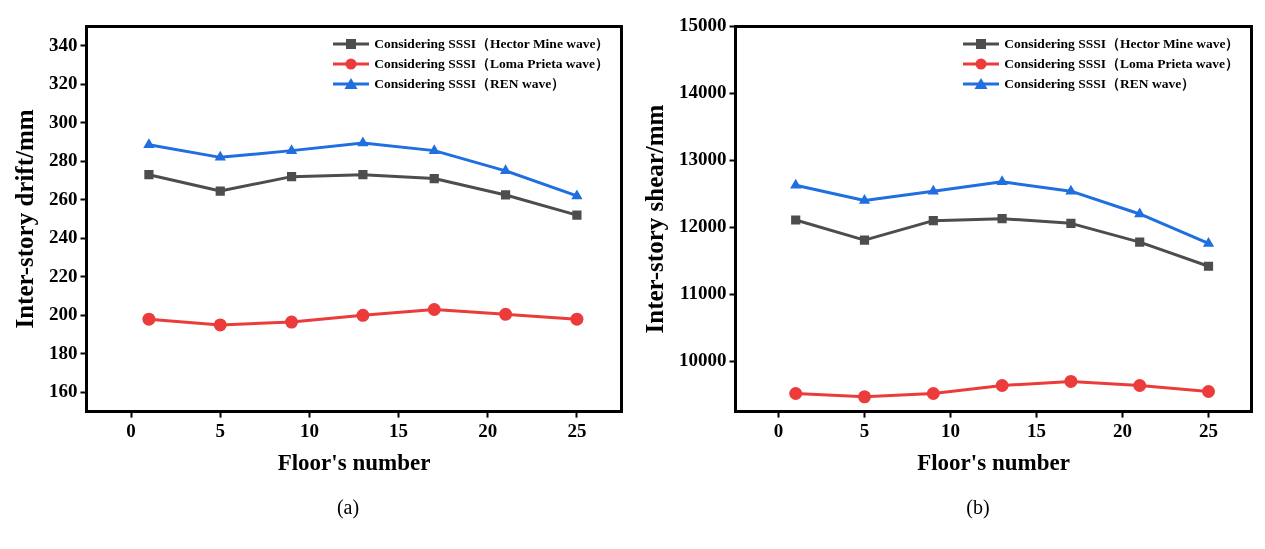  Describe the element at coordinates (63, 275) in the screenshot. I see `y-tick-label: 220` at that location.